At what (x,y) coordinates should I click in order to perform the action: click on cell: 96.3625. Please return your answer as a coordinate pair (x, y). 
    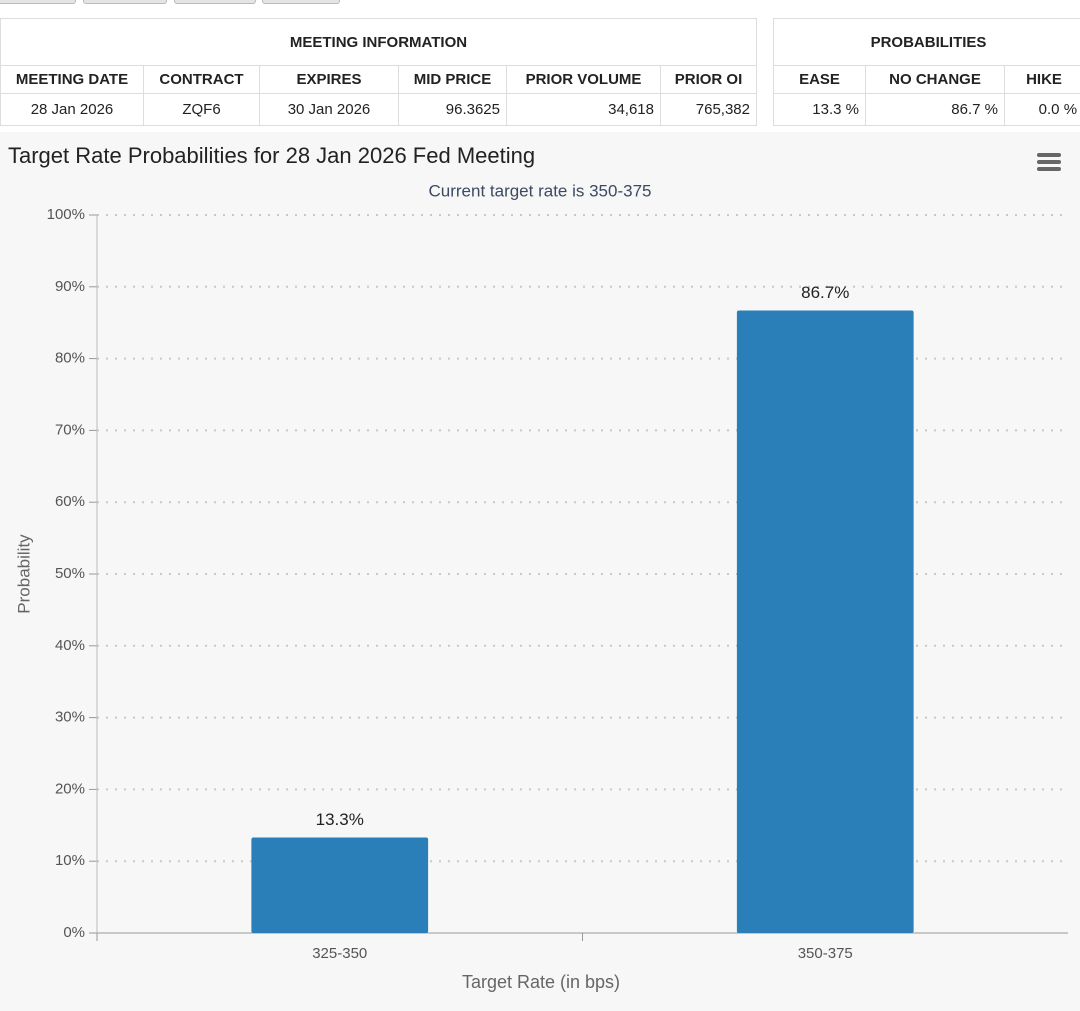
    Looking at the image, I should click on (452, 109).